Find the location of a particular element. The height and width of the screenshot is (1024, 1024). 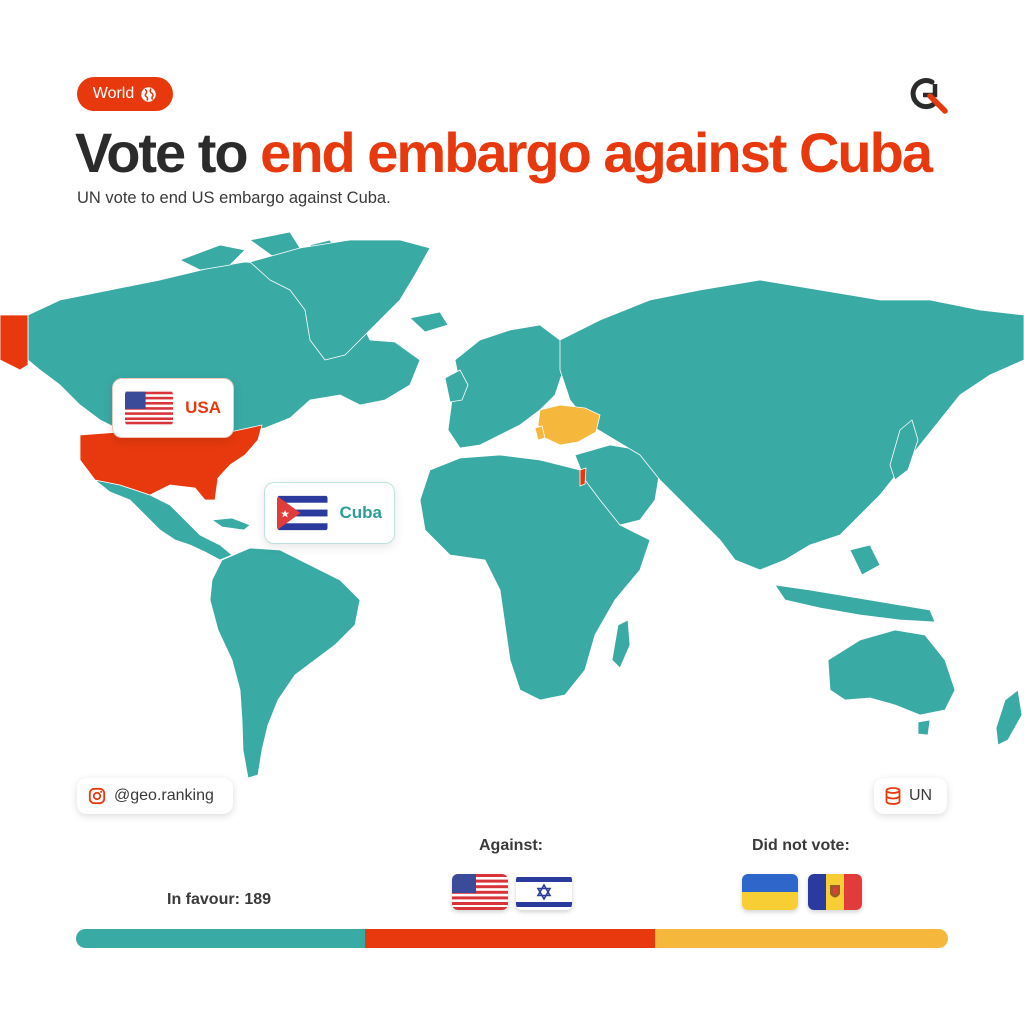

callout-usa-label: USA is located at coordinates (203, 407).